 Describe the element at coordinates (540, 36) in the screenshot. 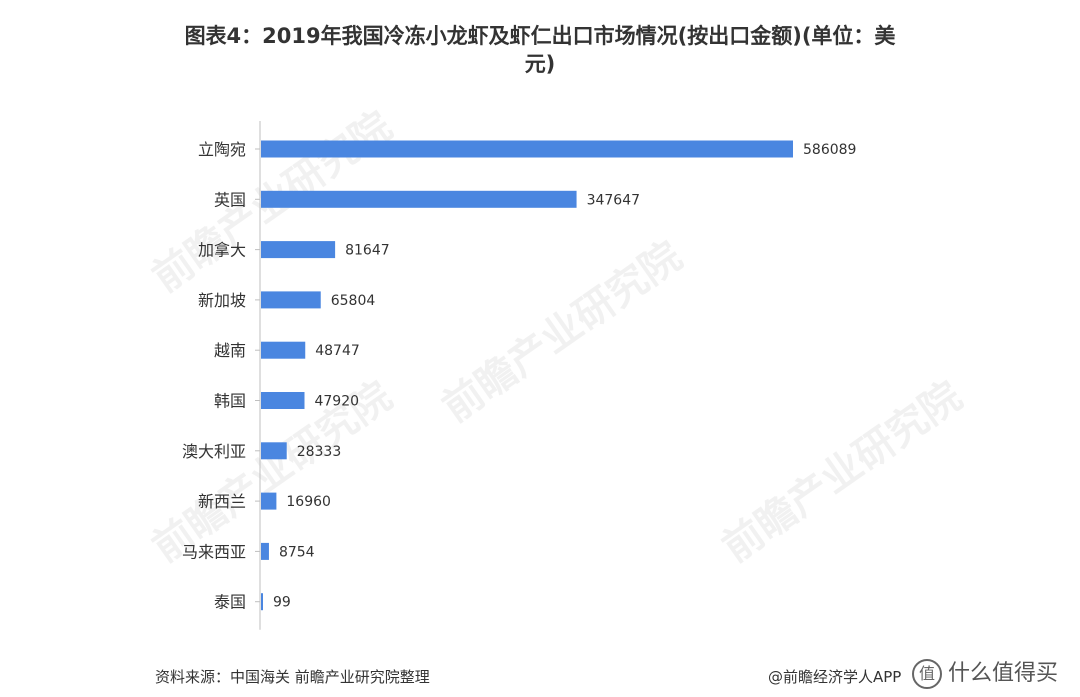

I see `chart-title-line1: 图表4：2019年我国冷冻小龙虾及虾仁出口市场情况(按出口金额)(单位：美` at that location.